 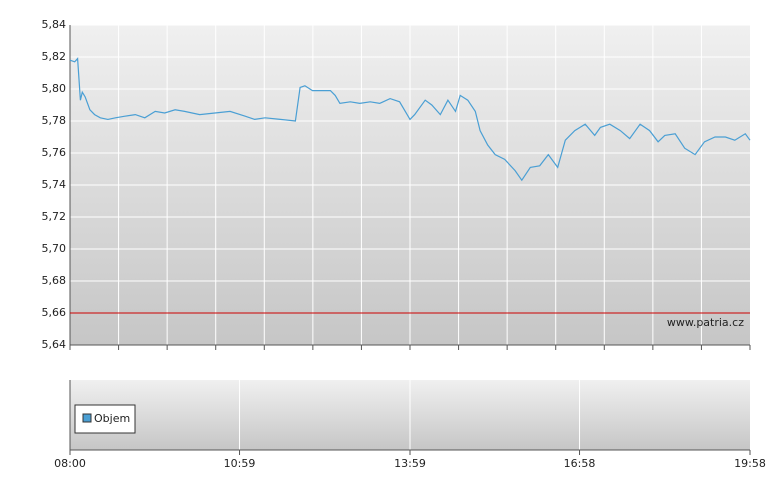 What do you see at coordinates (54, 184) in the screenshot?
I see `y-tick-label: 5,74` at bounding box center [54, 184].